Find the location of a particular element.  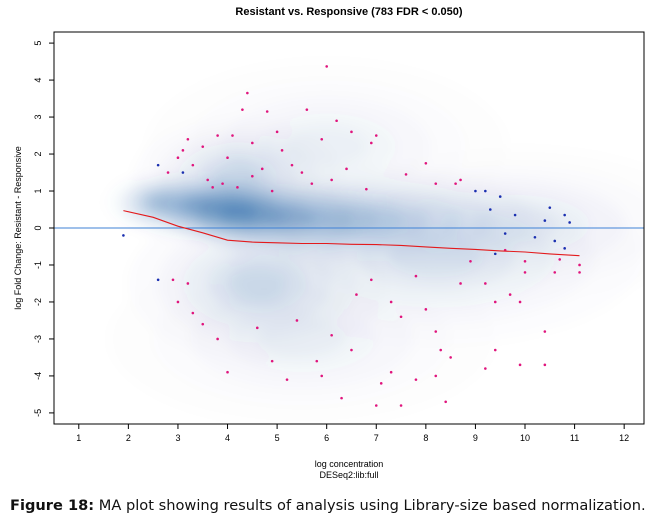

x-tick-label: 2 is located at coordinates (128, 438).